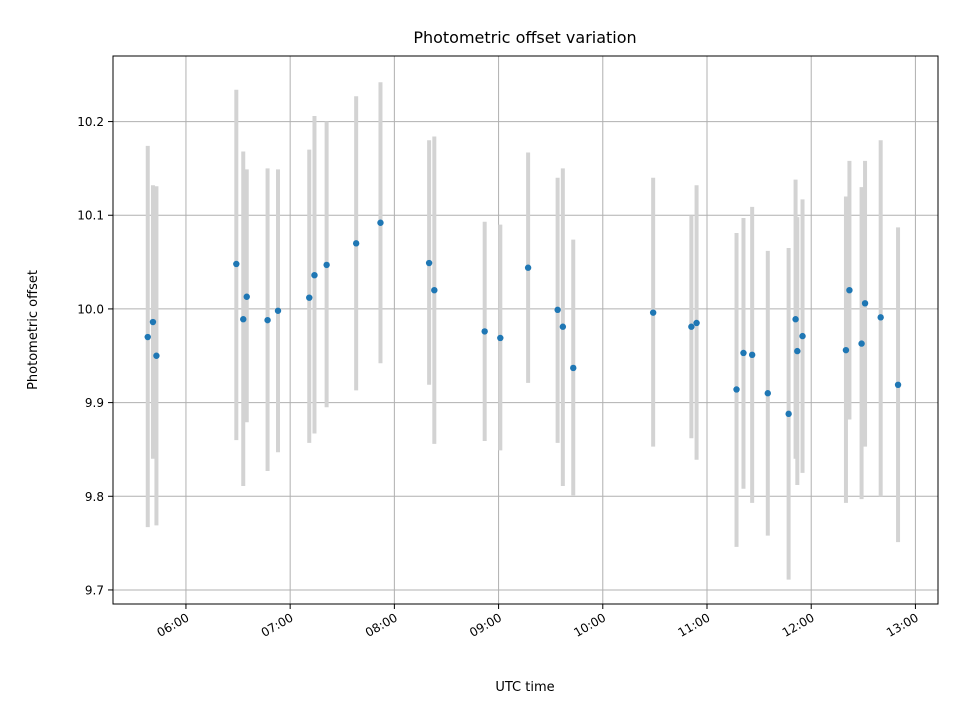 This screenshot has width=960, height=720. What do you see at coordinates (33, 330) in the screenshot?
I see `y-axis-label: Photometric offset` at bounding box center [33, 330].